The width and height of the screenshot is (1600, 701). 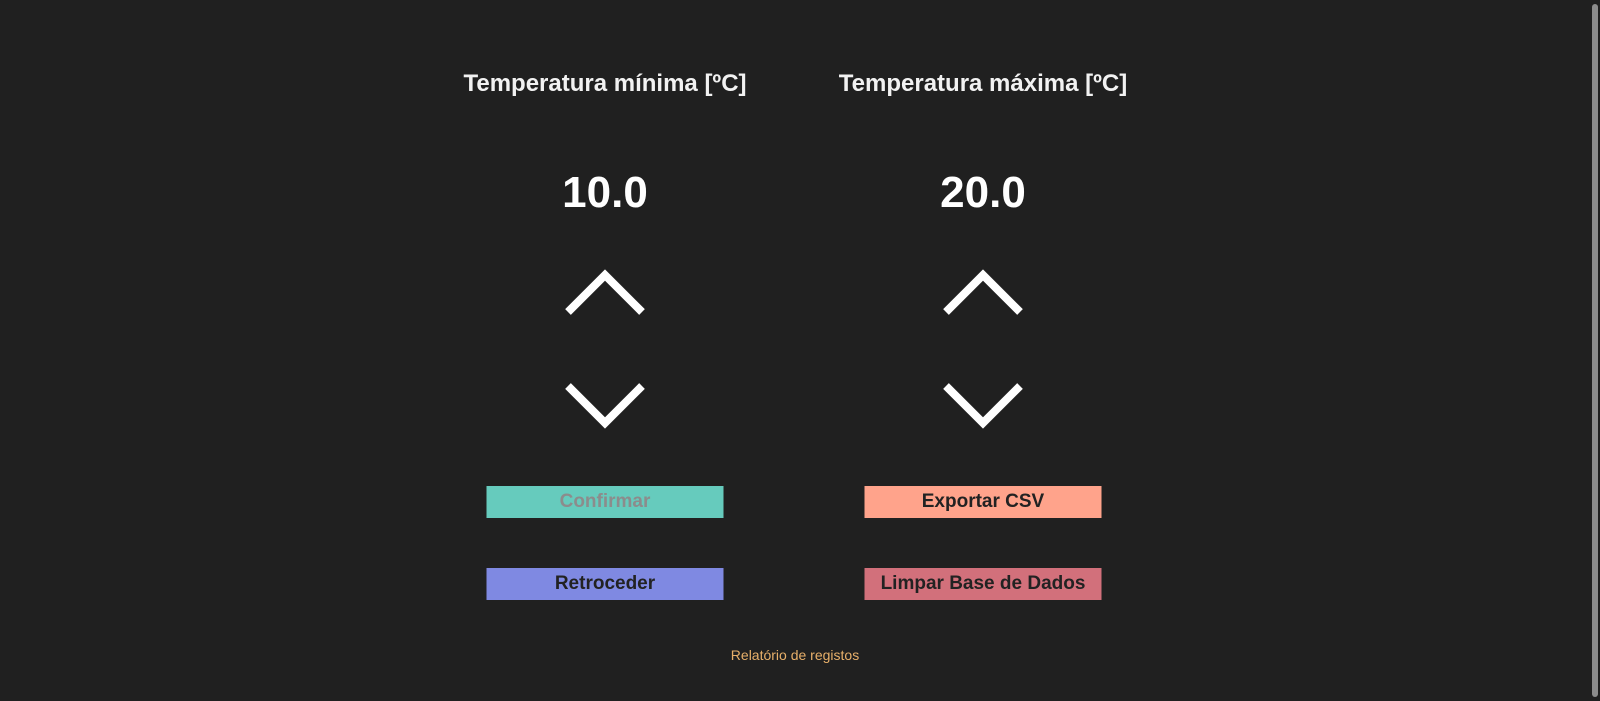 I want to click on min-temperature-increase-button, so click(x=605, y=291).